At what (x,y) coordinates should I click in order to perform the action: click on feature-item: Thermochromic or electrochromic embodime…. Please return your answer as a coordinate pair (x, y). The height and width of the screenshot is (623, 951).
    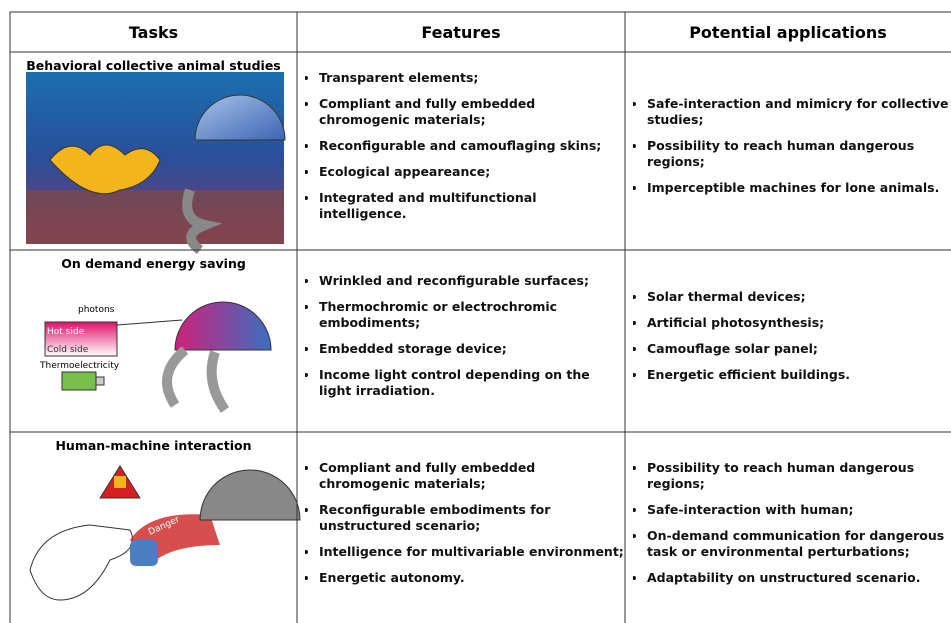
    Looking at the image, I should click on (472, 315).